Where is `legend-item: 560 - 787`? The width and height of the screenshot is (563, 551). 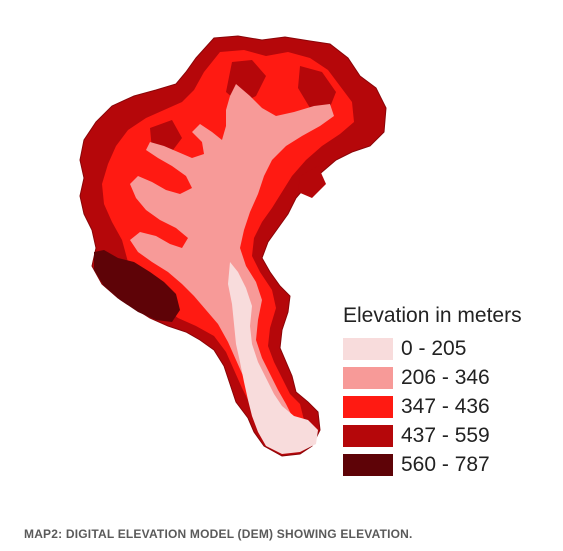 legend-item: 560 - 787 is located at coordinates (432, 465).